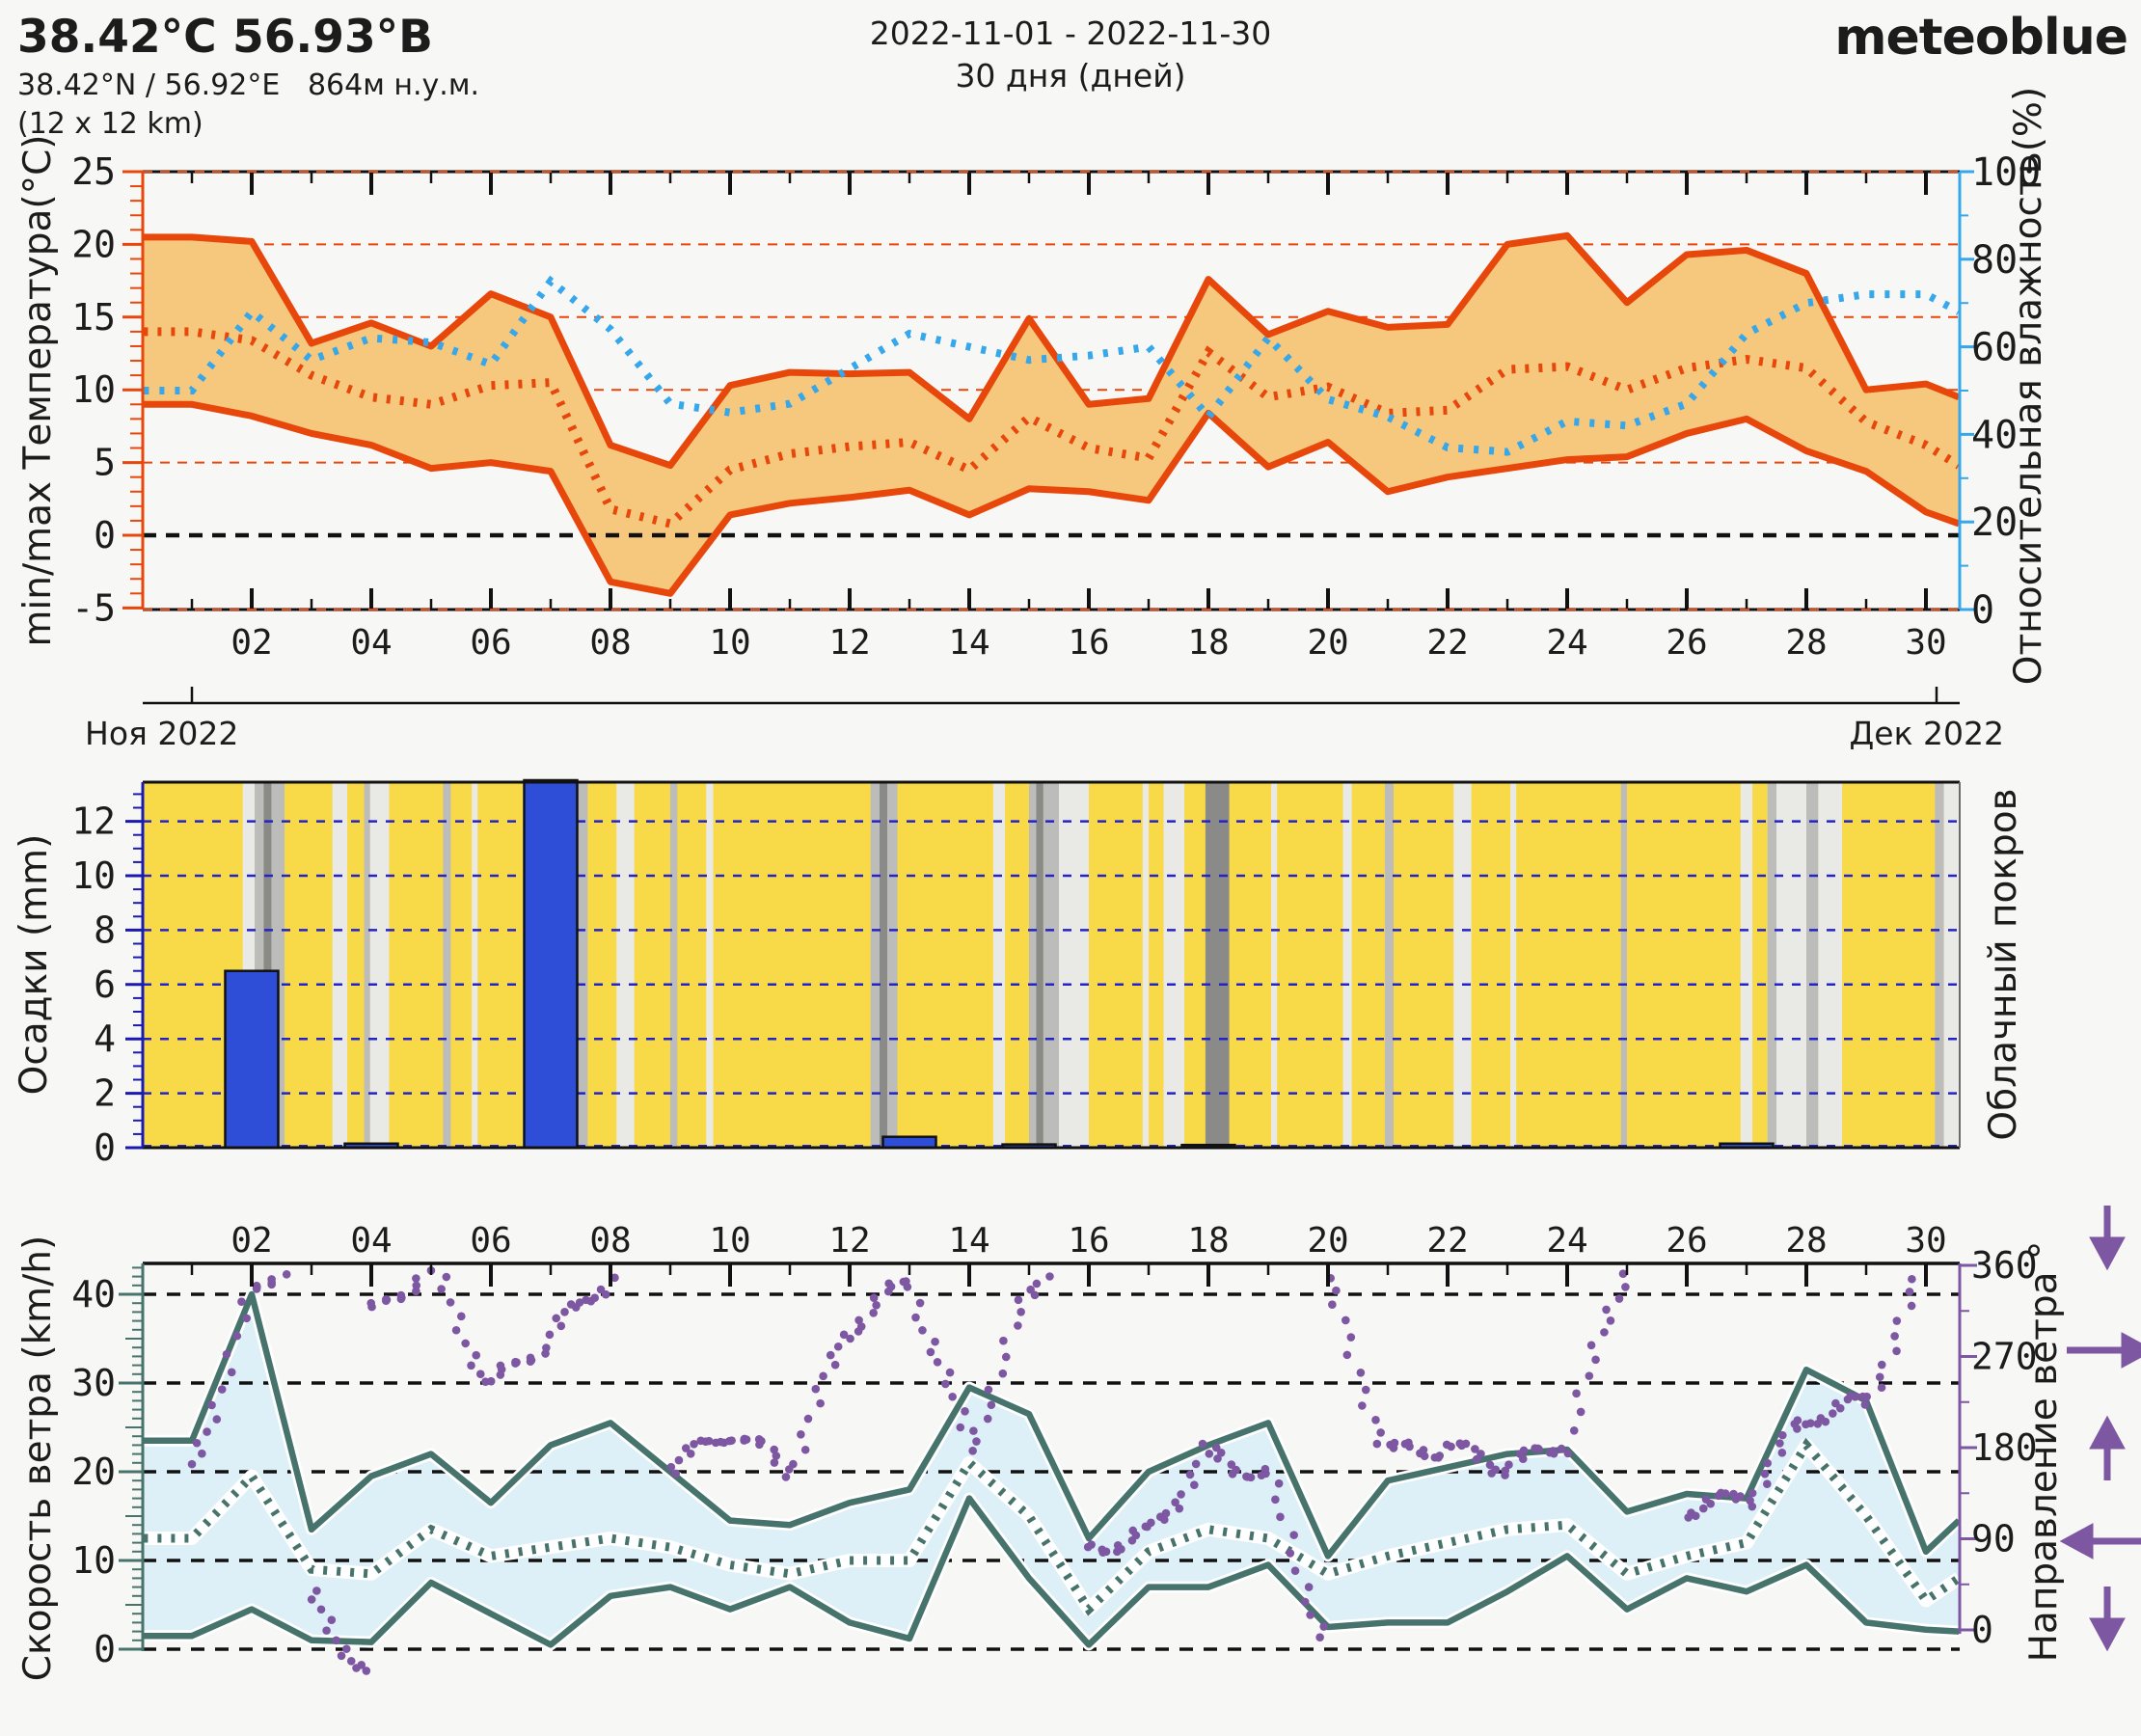 This screenshot has height=1736, width=2141. Describe the element at coordinates (94, 390) in the screenshot. I see `temp-tick-label: 10` at that location.